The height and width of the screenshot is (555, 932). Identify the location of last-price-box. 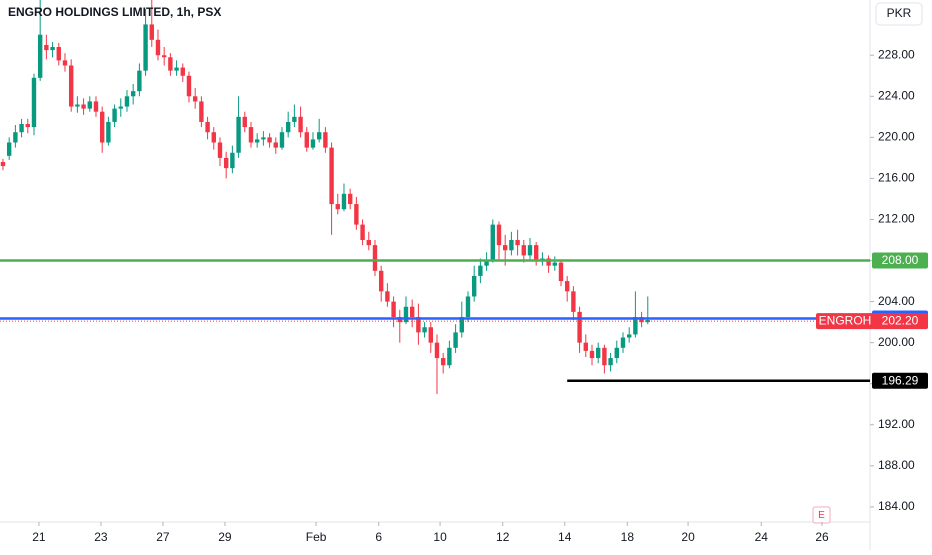
(900, 321).